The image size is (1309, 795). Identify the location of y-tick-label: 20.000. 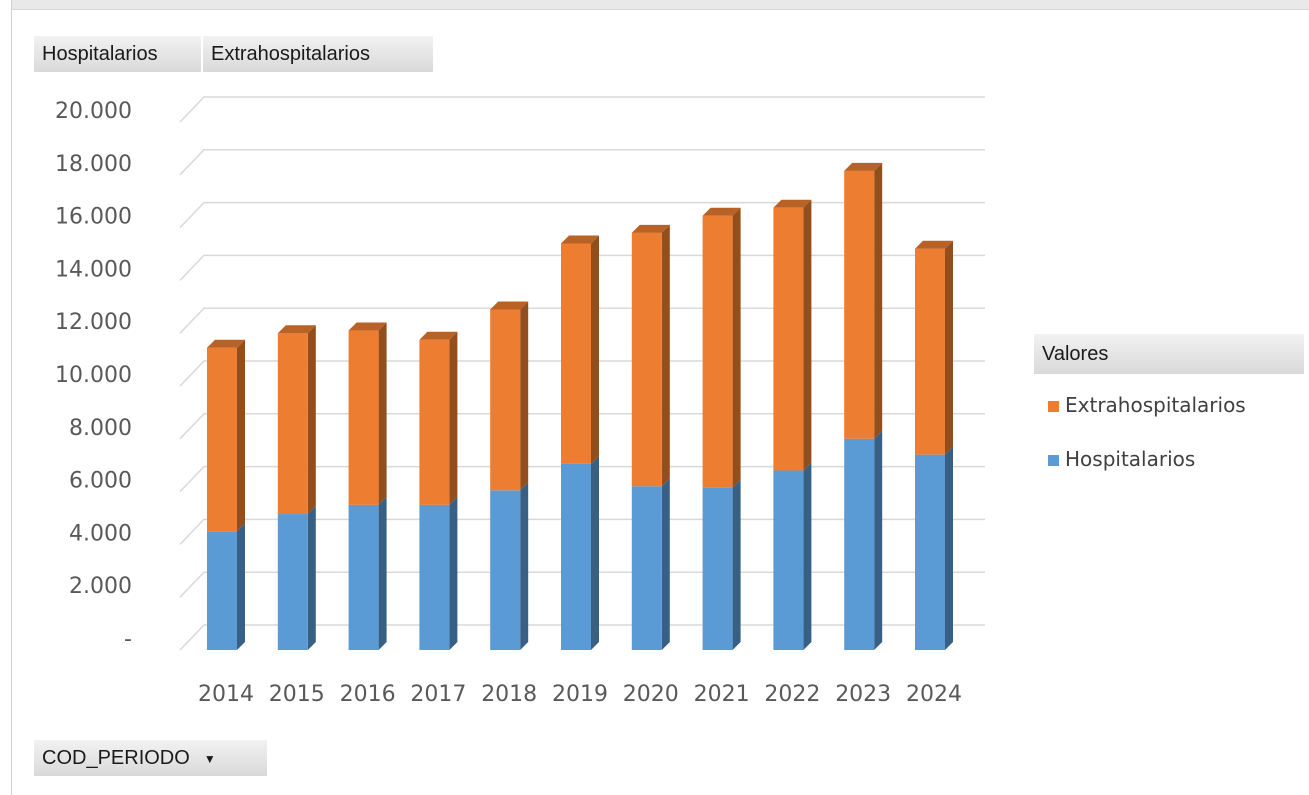
(93, 111).